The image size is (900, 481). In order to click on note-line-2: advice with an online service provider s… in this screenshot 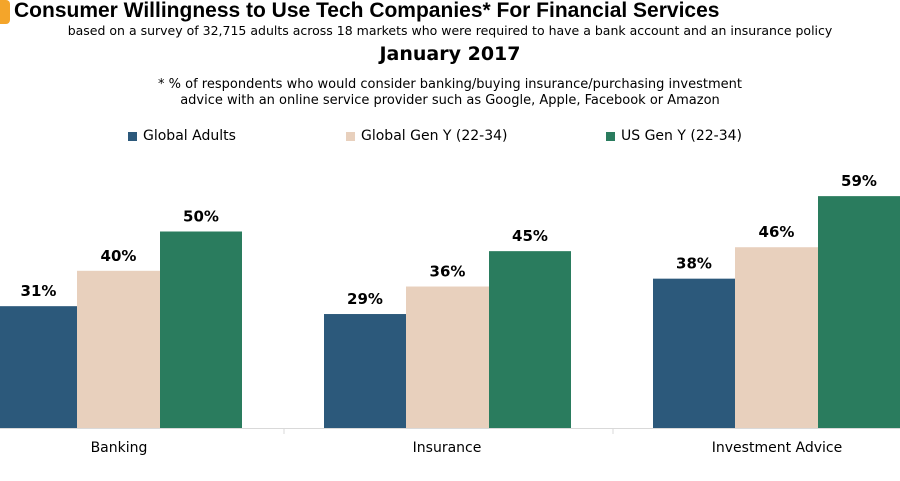, I will do `click(450, 100)`.